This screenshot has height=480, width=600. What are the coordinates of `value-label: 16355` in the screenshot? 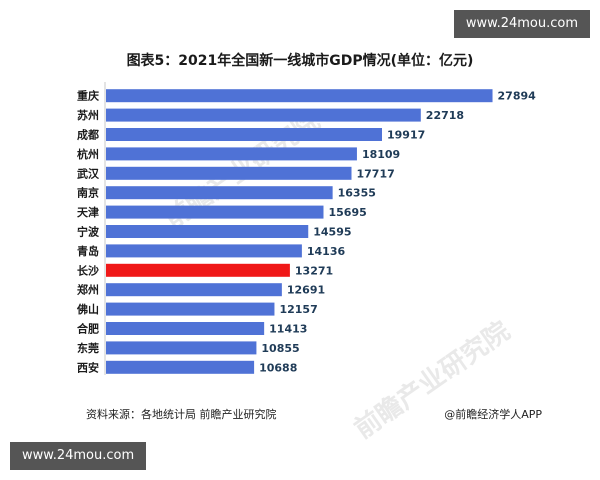 It's located at (357, 193).